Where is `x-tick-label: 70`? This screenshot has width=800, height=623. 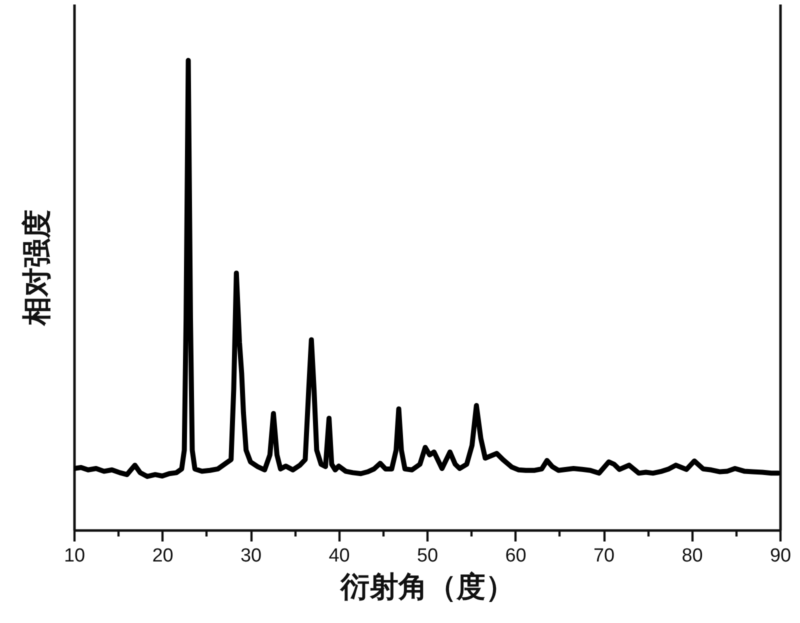
x-tick-label: 70 is located at coordinates (604, 556).